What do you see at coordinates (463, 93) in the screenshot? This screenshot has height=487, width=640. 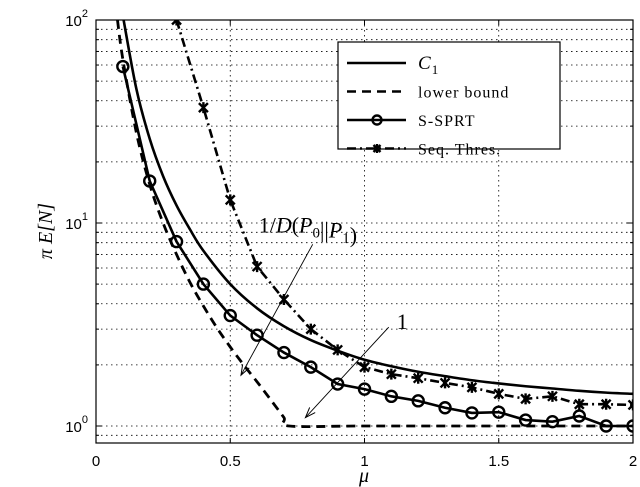 I see `legend-label: lower bound` at bounding box center [463, 93].